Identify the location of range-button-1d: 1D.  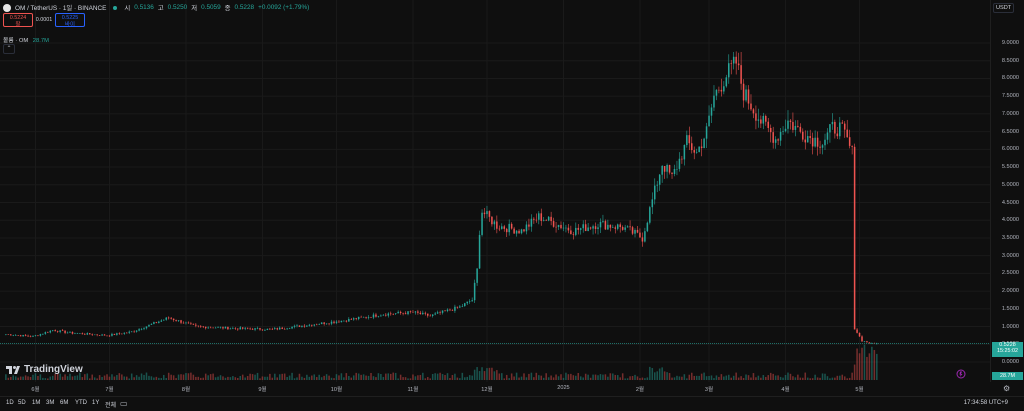
(10, 403).